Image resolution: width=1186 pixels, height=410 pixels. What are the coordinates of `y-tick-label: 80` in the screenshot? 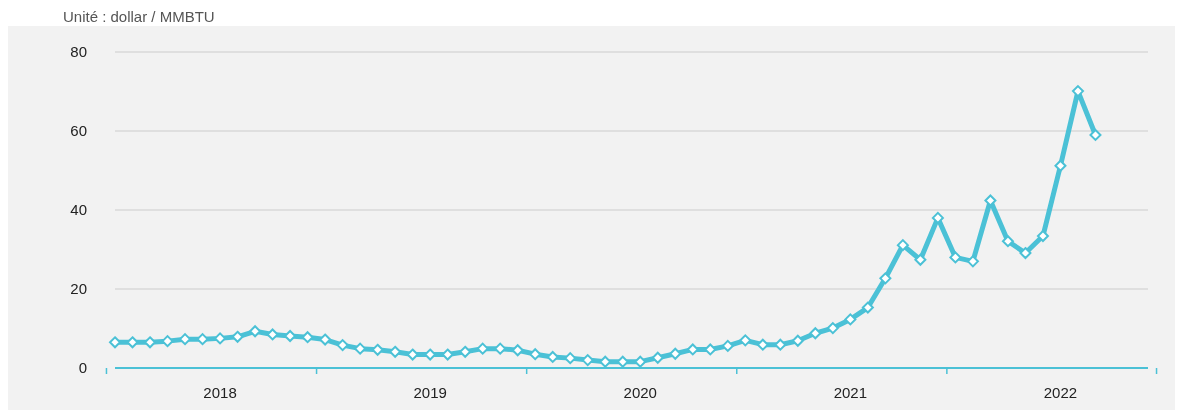 It's located at (78, 52).